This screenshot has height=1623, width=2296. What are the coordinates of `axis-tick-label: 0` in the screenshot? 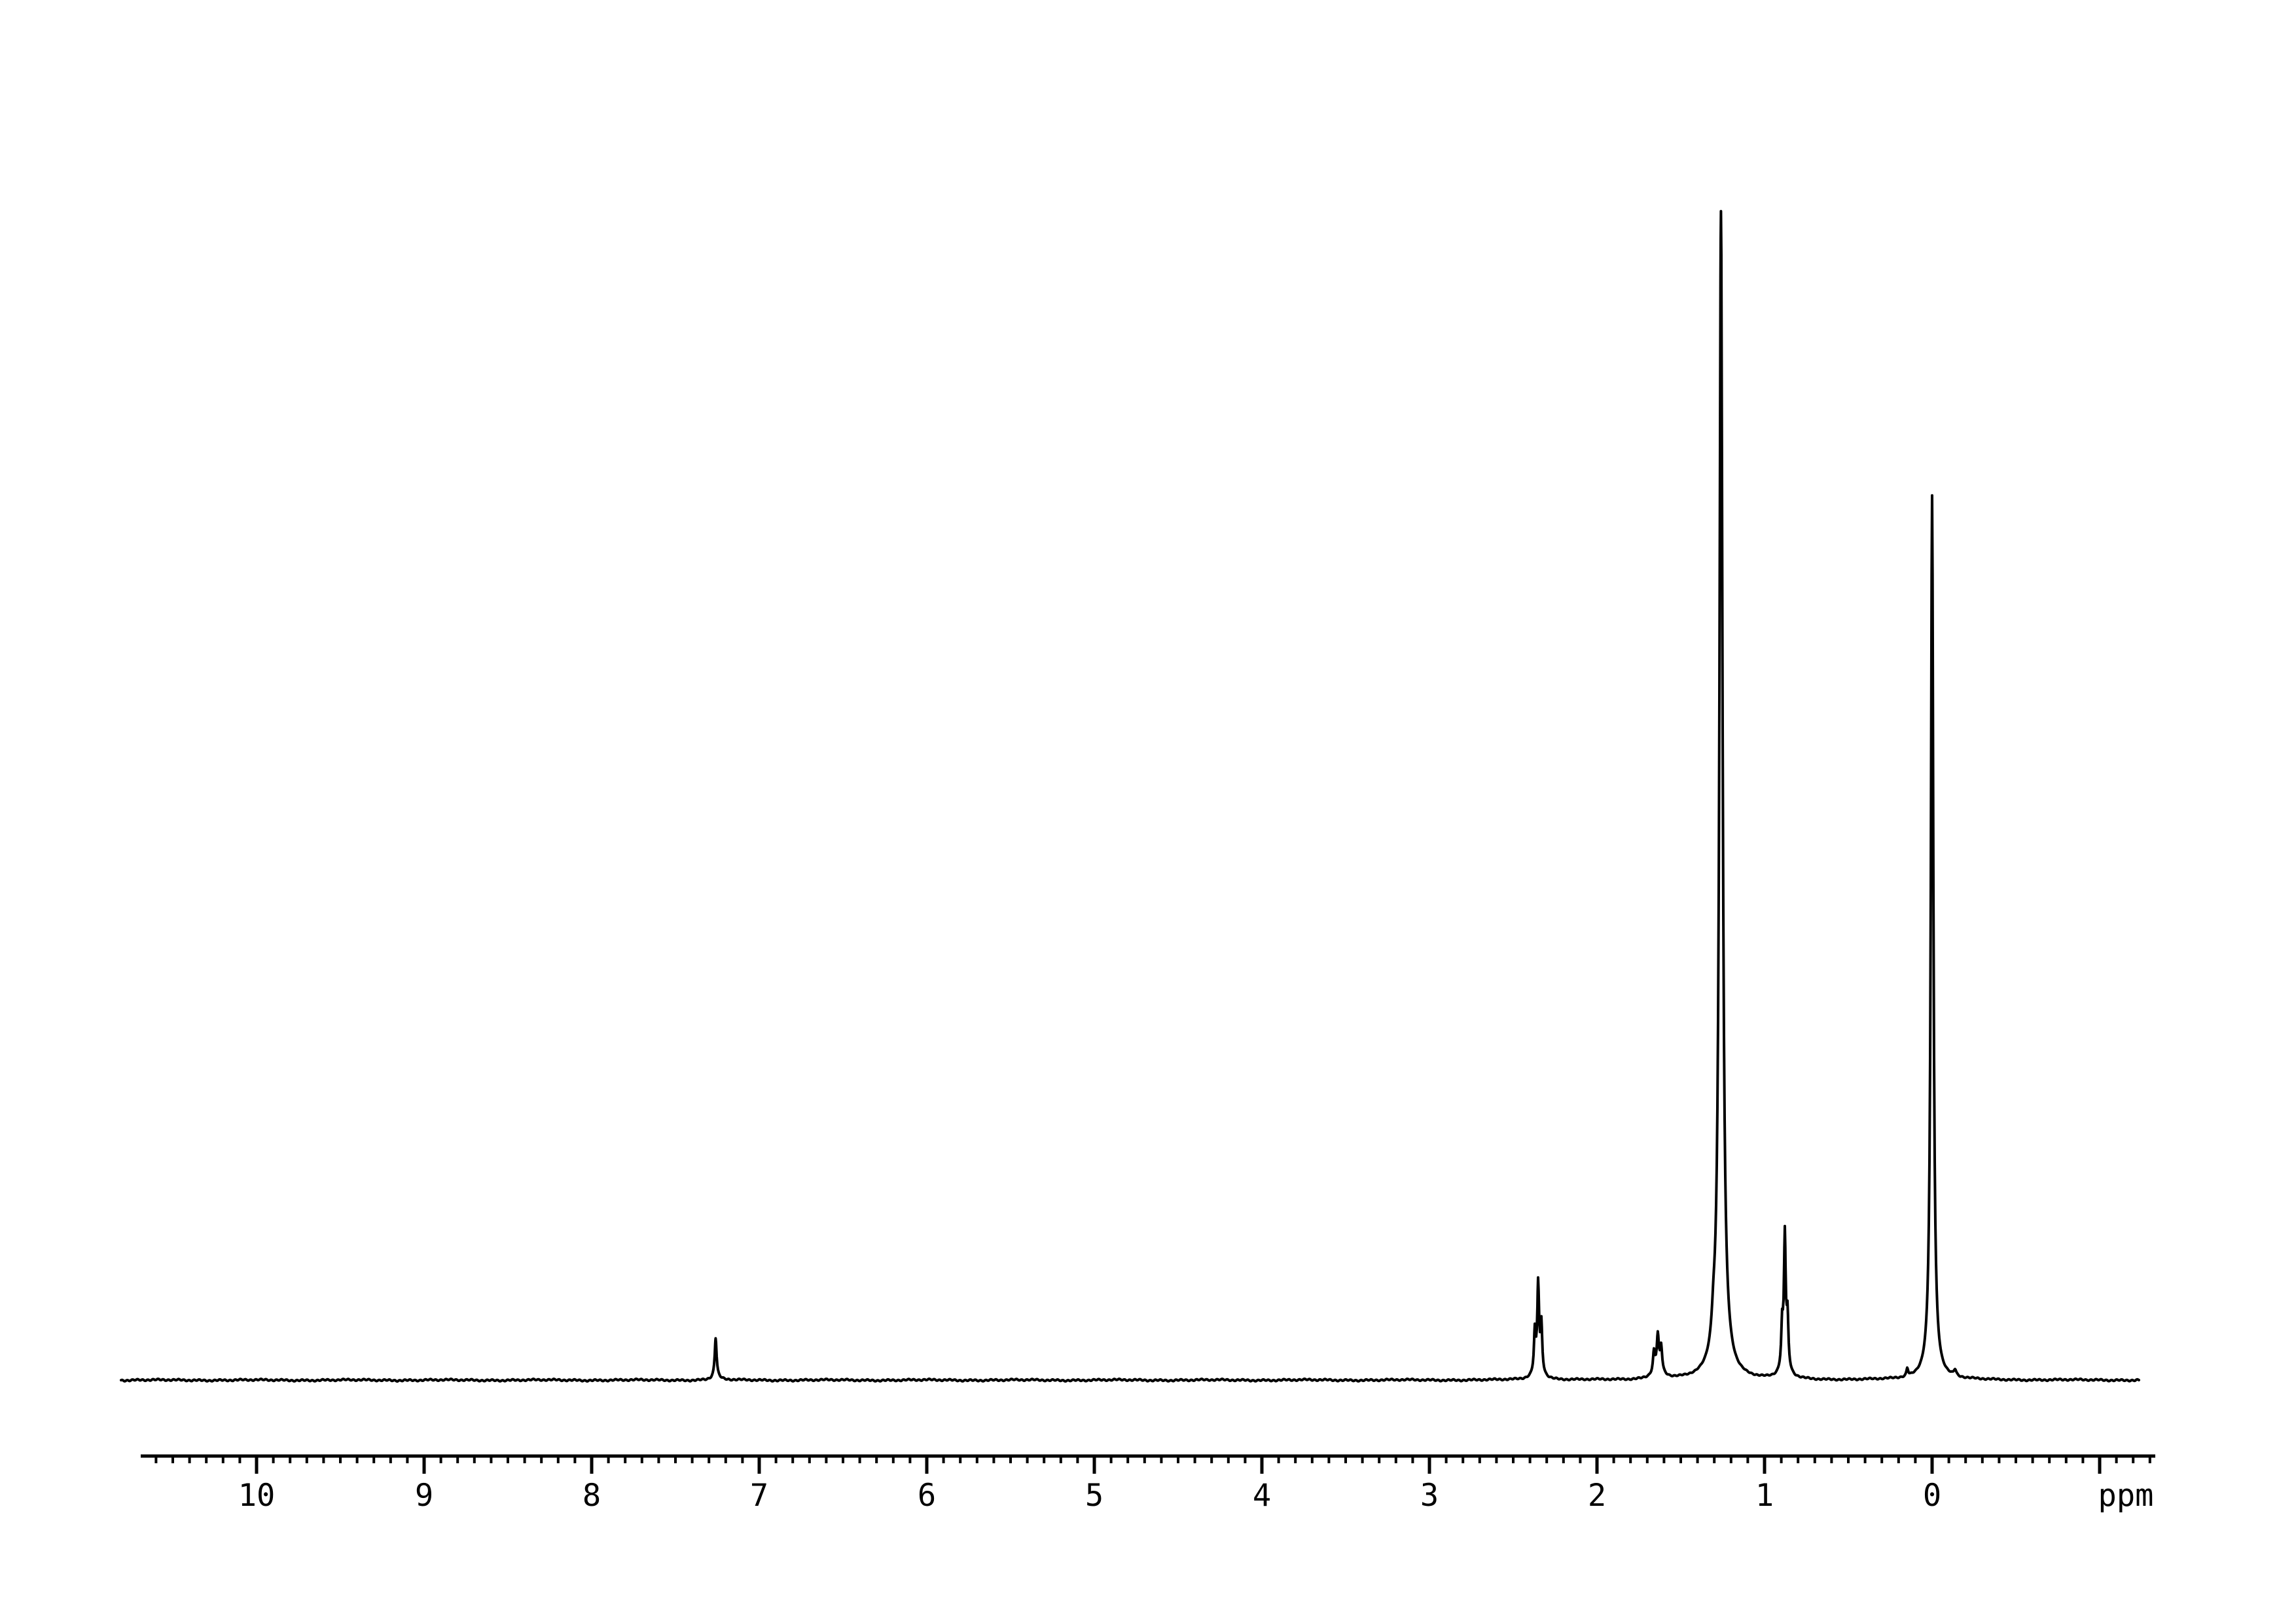 It's located at (1932, 1496).